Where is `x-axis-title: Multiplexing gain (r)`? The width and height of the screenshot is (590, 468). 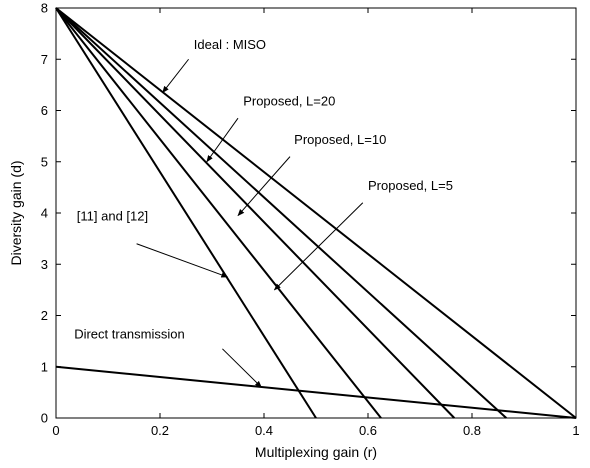
x-axis-title: Multiplexing gain (r) is located at coordinates (316, 452).